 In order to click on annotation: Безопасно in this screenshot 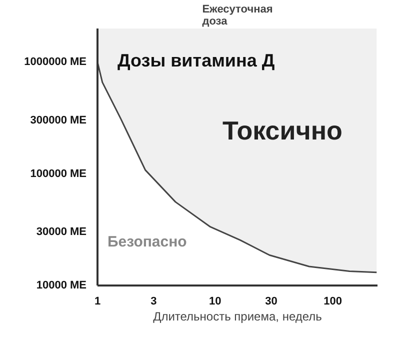, I will do `click(147, 242)`.